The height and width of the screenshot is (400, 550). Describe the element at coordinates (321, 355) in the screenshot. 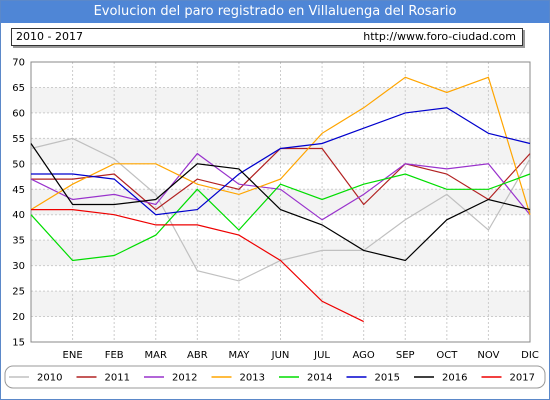

I see `x-tick-label: JUL` at that location.